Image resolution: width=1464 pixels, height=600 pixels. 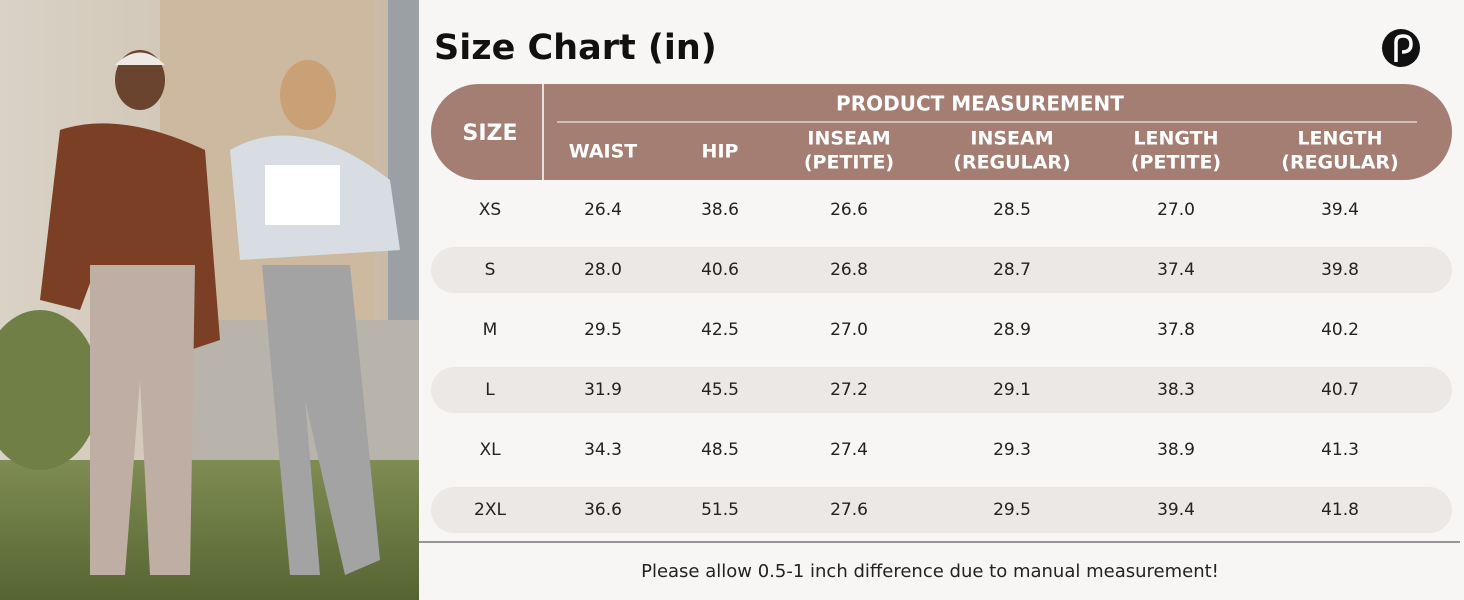 What do you see at coordinates (1340, 510) in the screenshot?
I see `cell-value: 41.8` at bounding box center [1340, 510].